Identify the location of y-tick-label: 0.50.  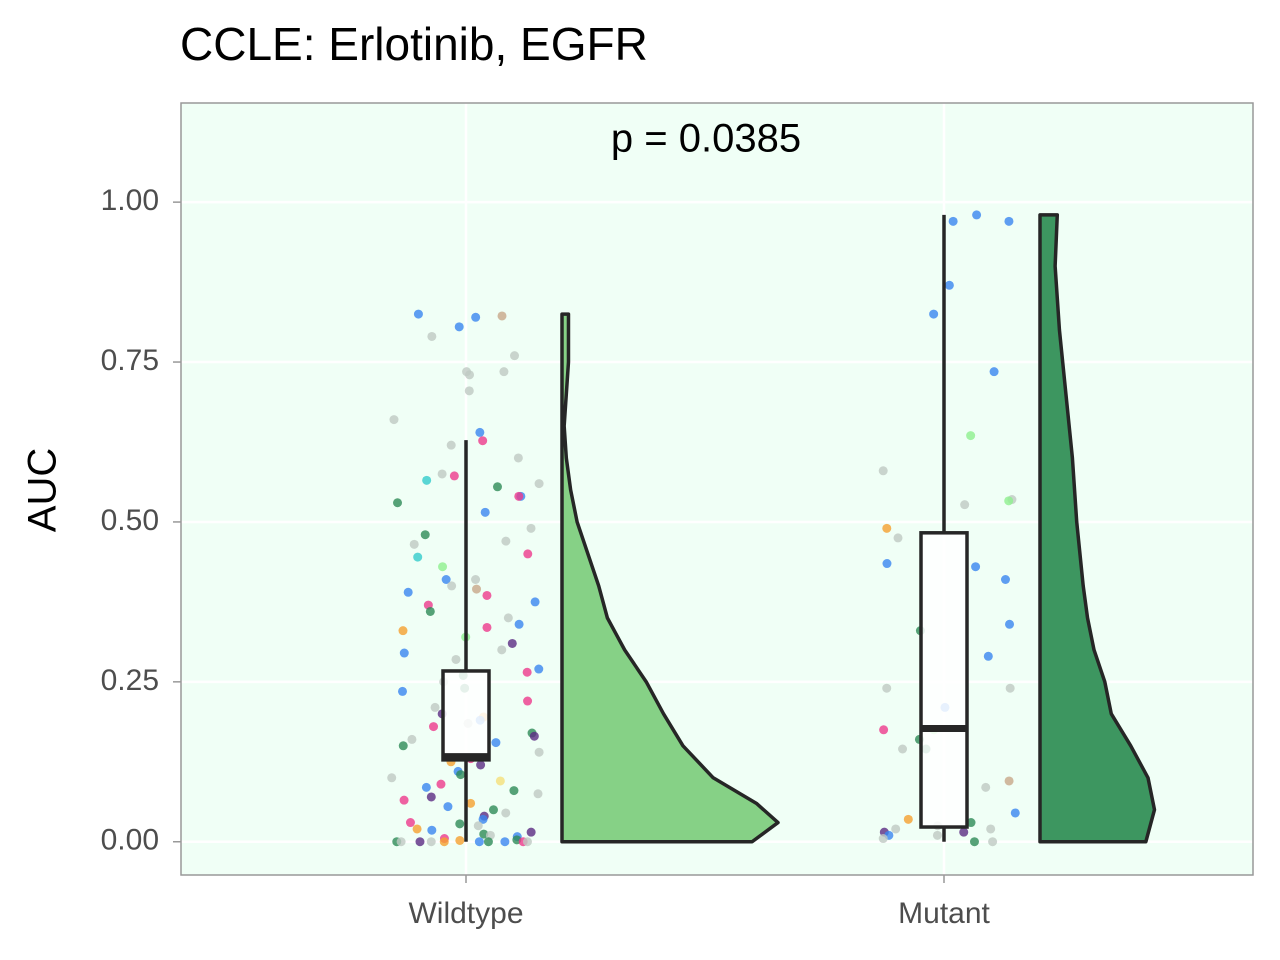
(130, 520).